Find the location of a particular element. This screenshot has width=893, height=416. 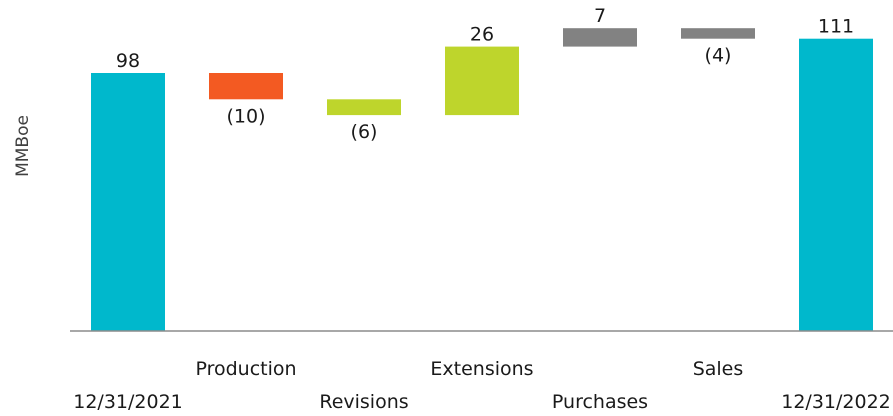

data-label-production: (10) is located at coordinates (245, 116).